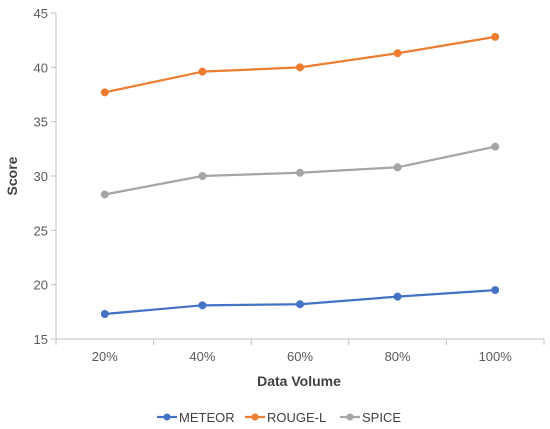 This screenshot has width=550, height=429. I want to click on y-tick-label: 40, so click(41, 67).